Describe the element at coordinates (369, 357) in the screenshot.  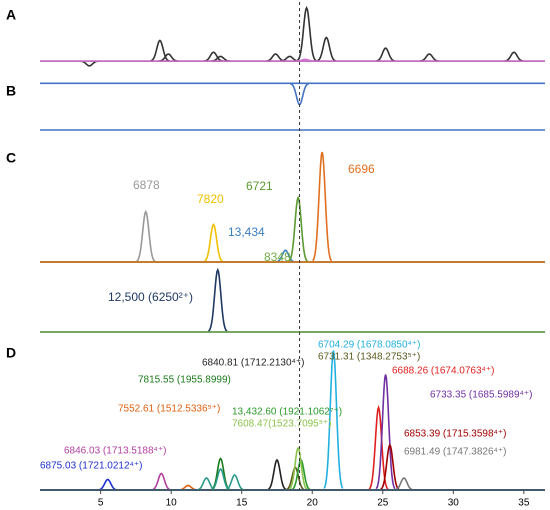
I see `peak-annotation: 6731.31 (1348.2753⁵⁺)` at that location.